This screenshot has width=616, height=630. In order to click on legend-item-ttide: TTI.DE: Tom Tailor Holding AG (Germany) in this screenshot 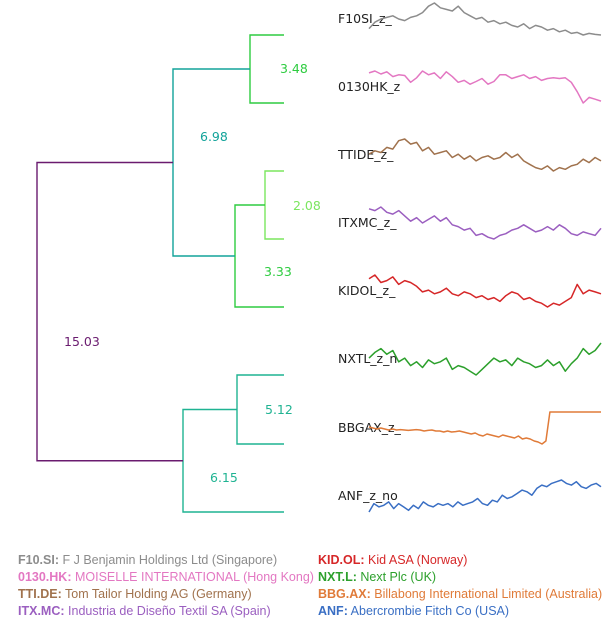, I will do `click(135, 594)`.